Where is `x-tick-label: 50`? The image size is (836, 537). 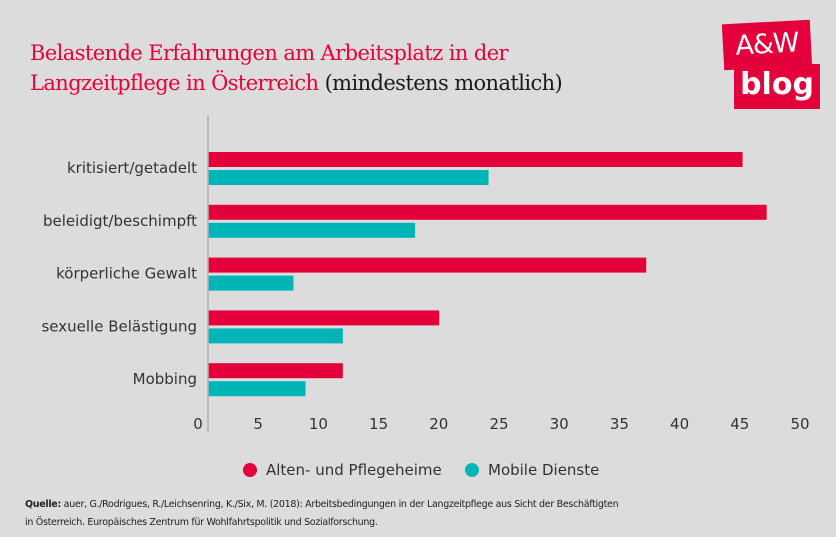
x-tick-label: 50 is located at coordinates (799, 424).